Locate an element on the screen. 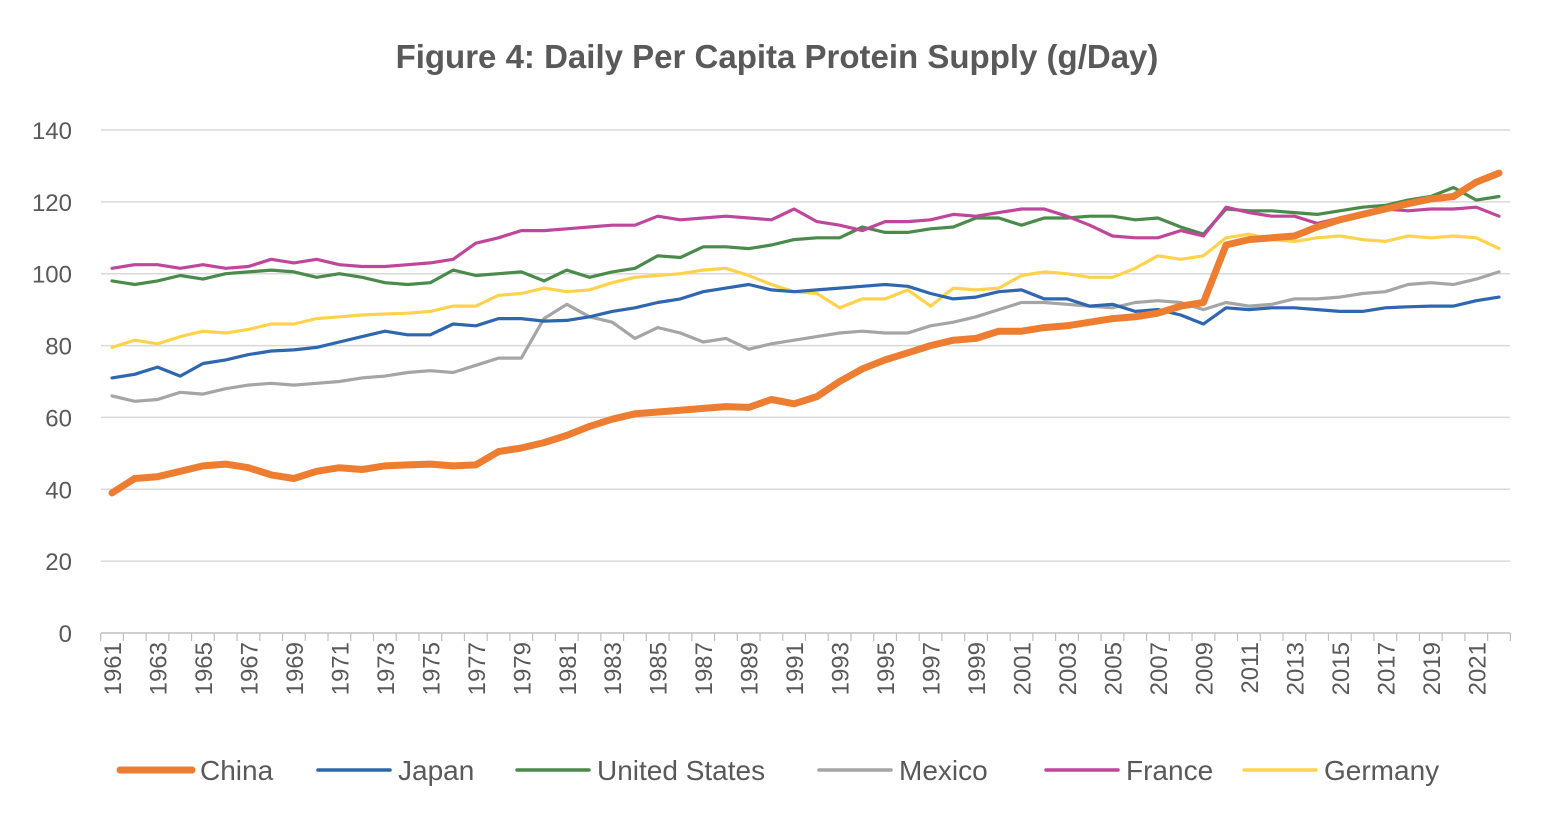  legend-item-japan: Japan is located at coordinates (395, 770).